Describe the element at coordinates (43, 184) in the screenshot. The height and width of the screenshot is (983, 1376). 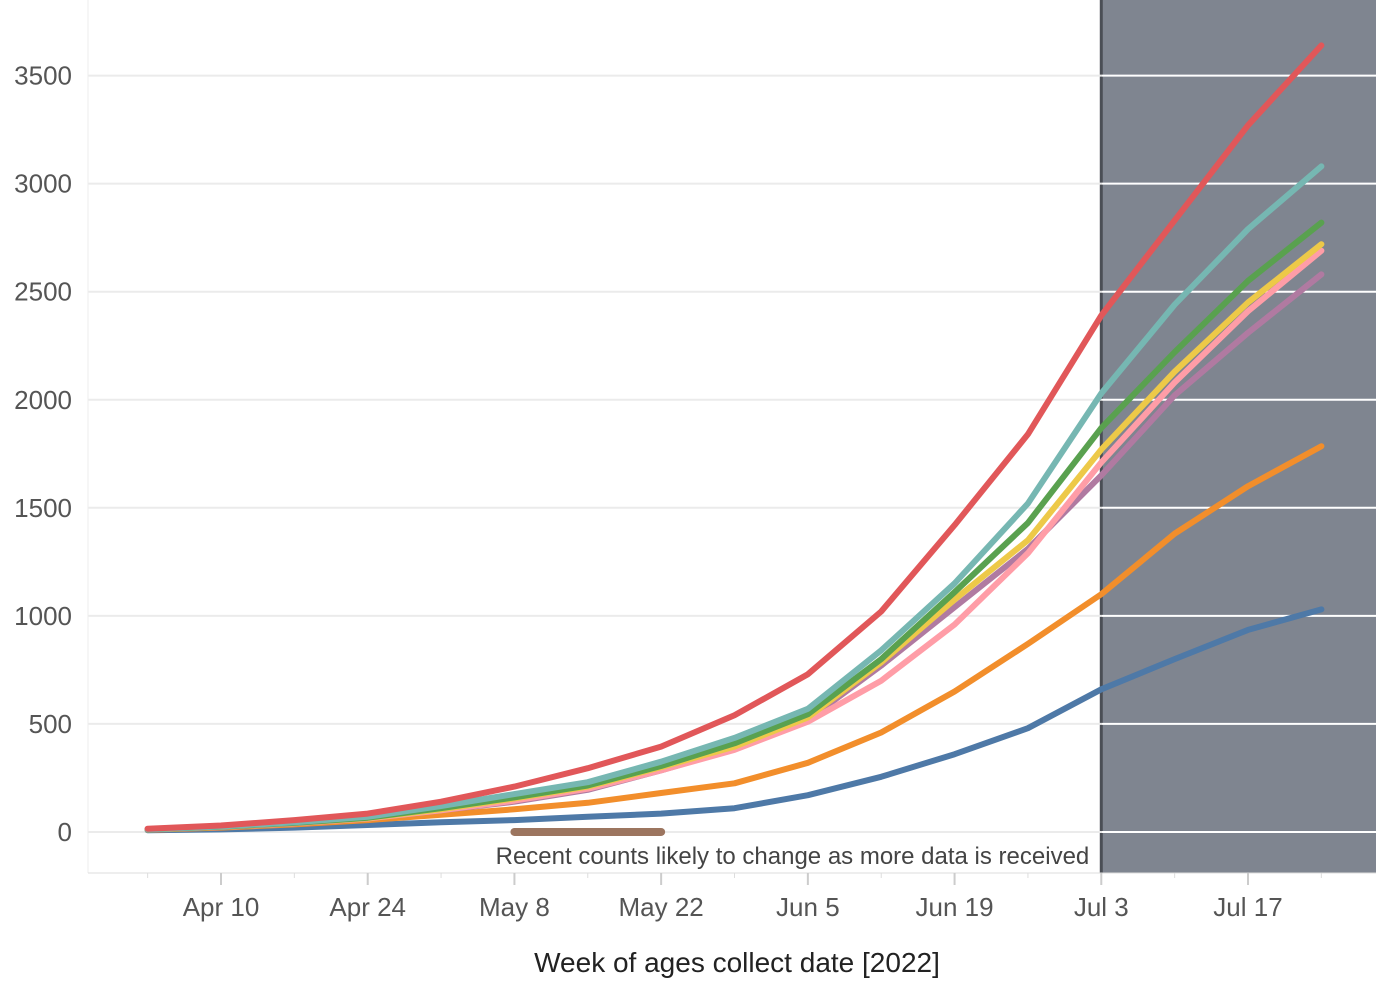
I see `y-tick-label: 3000` at that location.